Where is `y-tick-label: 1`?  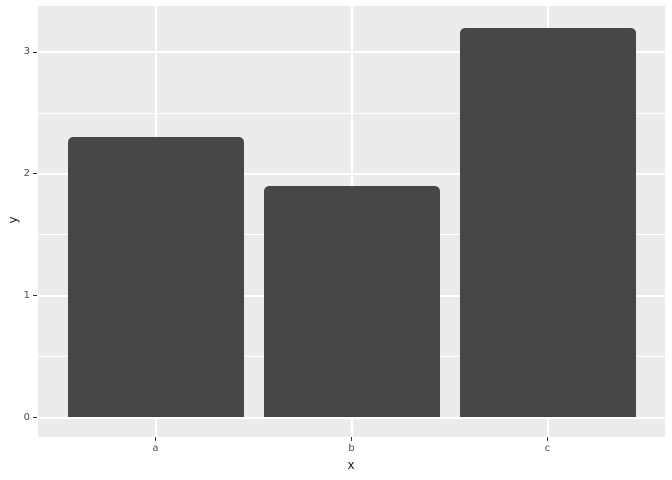
y-tick-label: 1 is located at coordinates (26, 295).